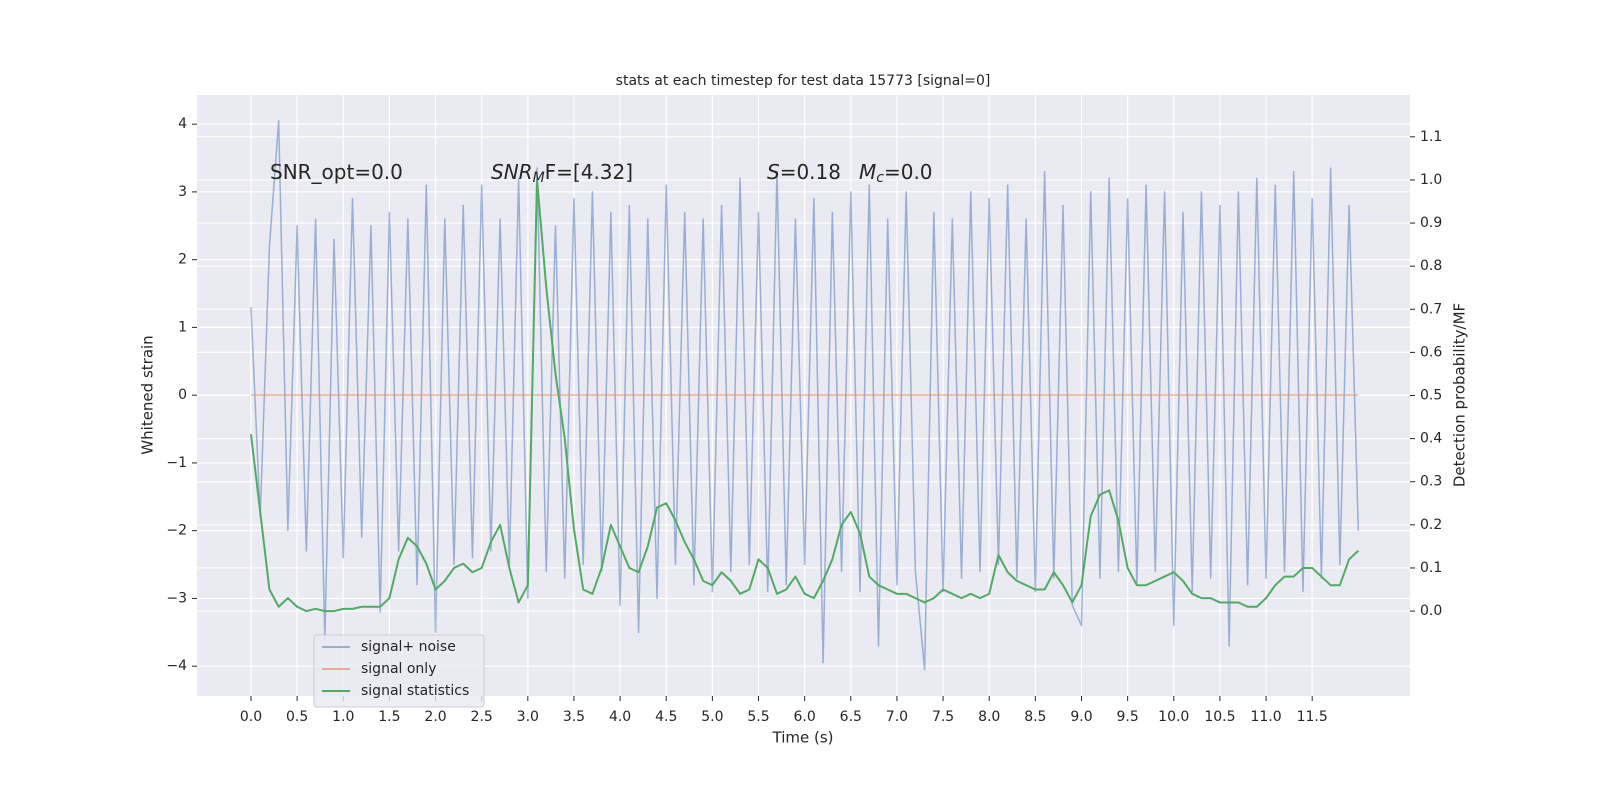  Describe the element at coordinates (251, 717) in the screenshot. I see `x-tick-label: 0.0` at that location.